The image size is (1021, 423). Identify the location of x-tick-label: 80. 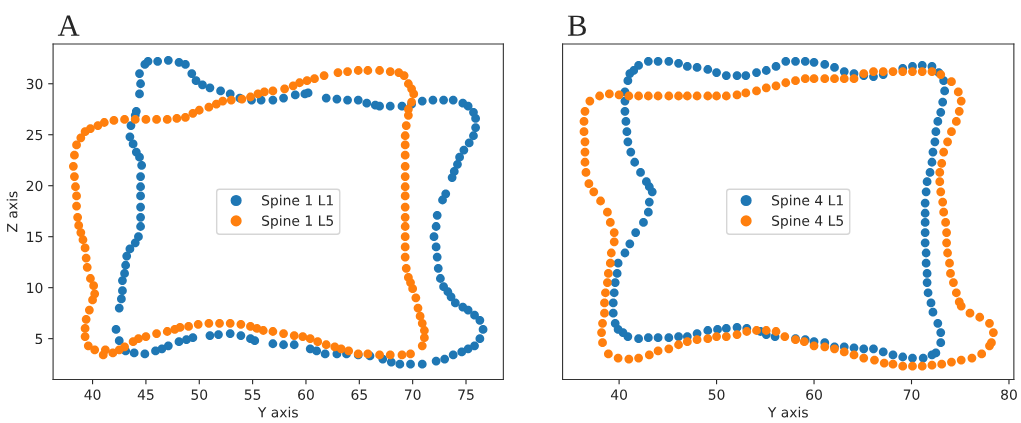
(1009, 394).